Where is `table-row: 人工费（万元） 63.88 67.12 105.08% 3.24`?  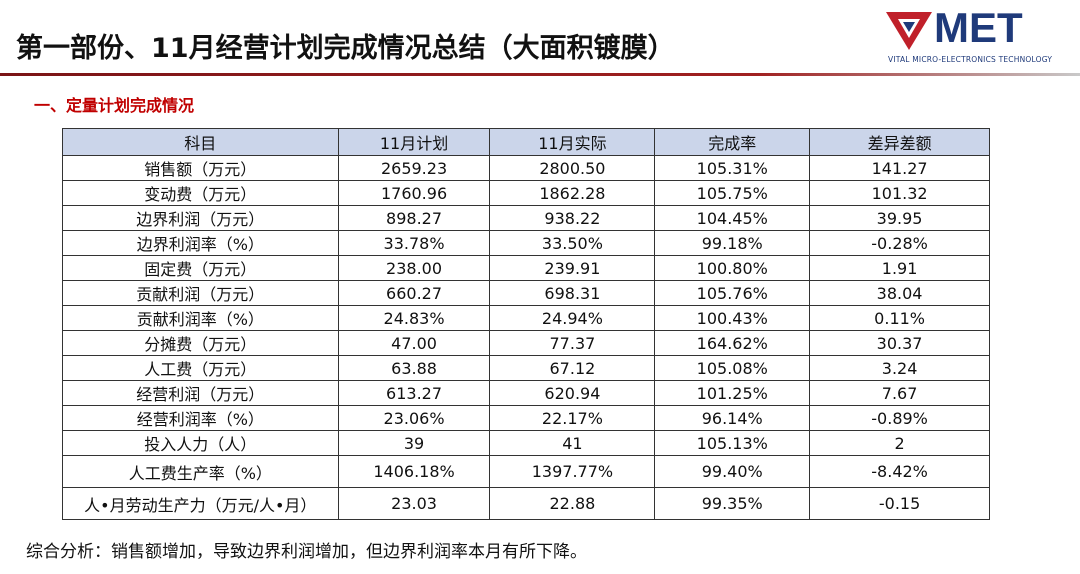
table-row: 人工费（万元） 63.88 67.12 105.08% 3.24 is located at coordinates (526, 368).